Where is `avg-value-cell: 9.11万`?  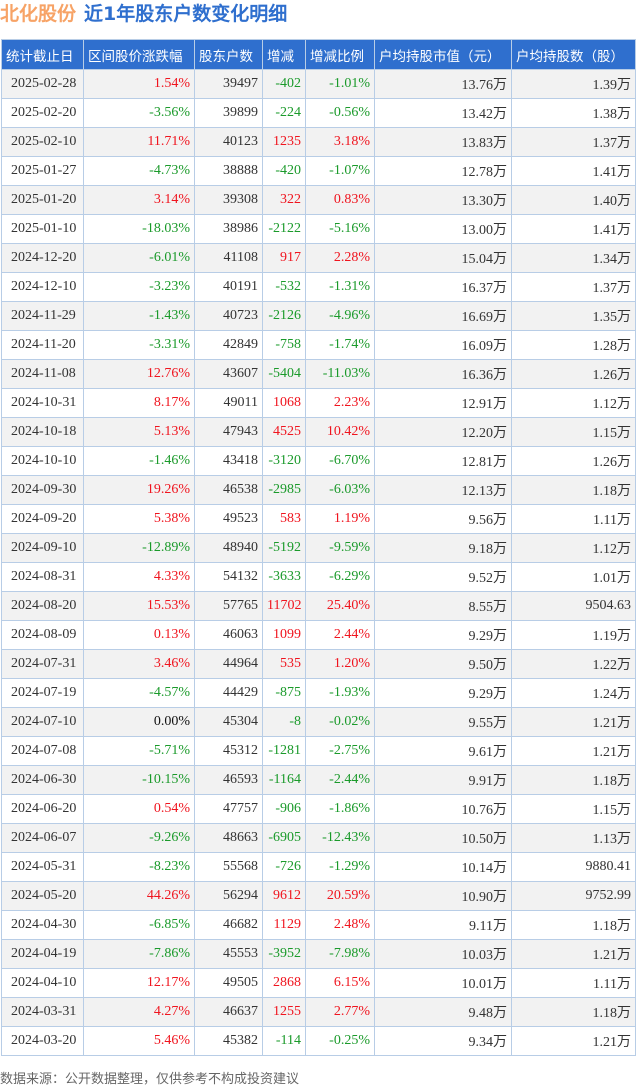 avg-value-cell: 9.11万 is located at coordinates (443, 925).